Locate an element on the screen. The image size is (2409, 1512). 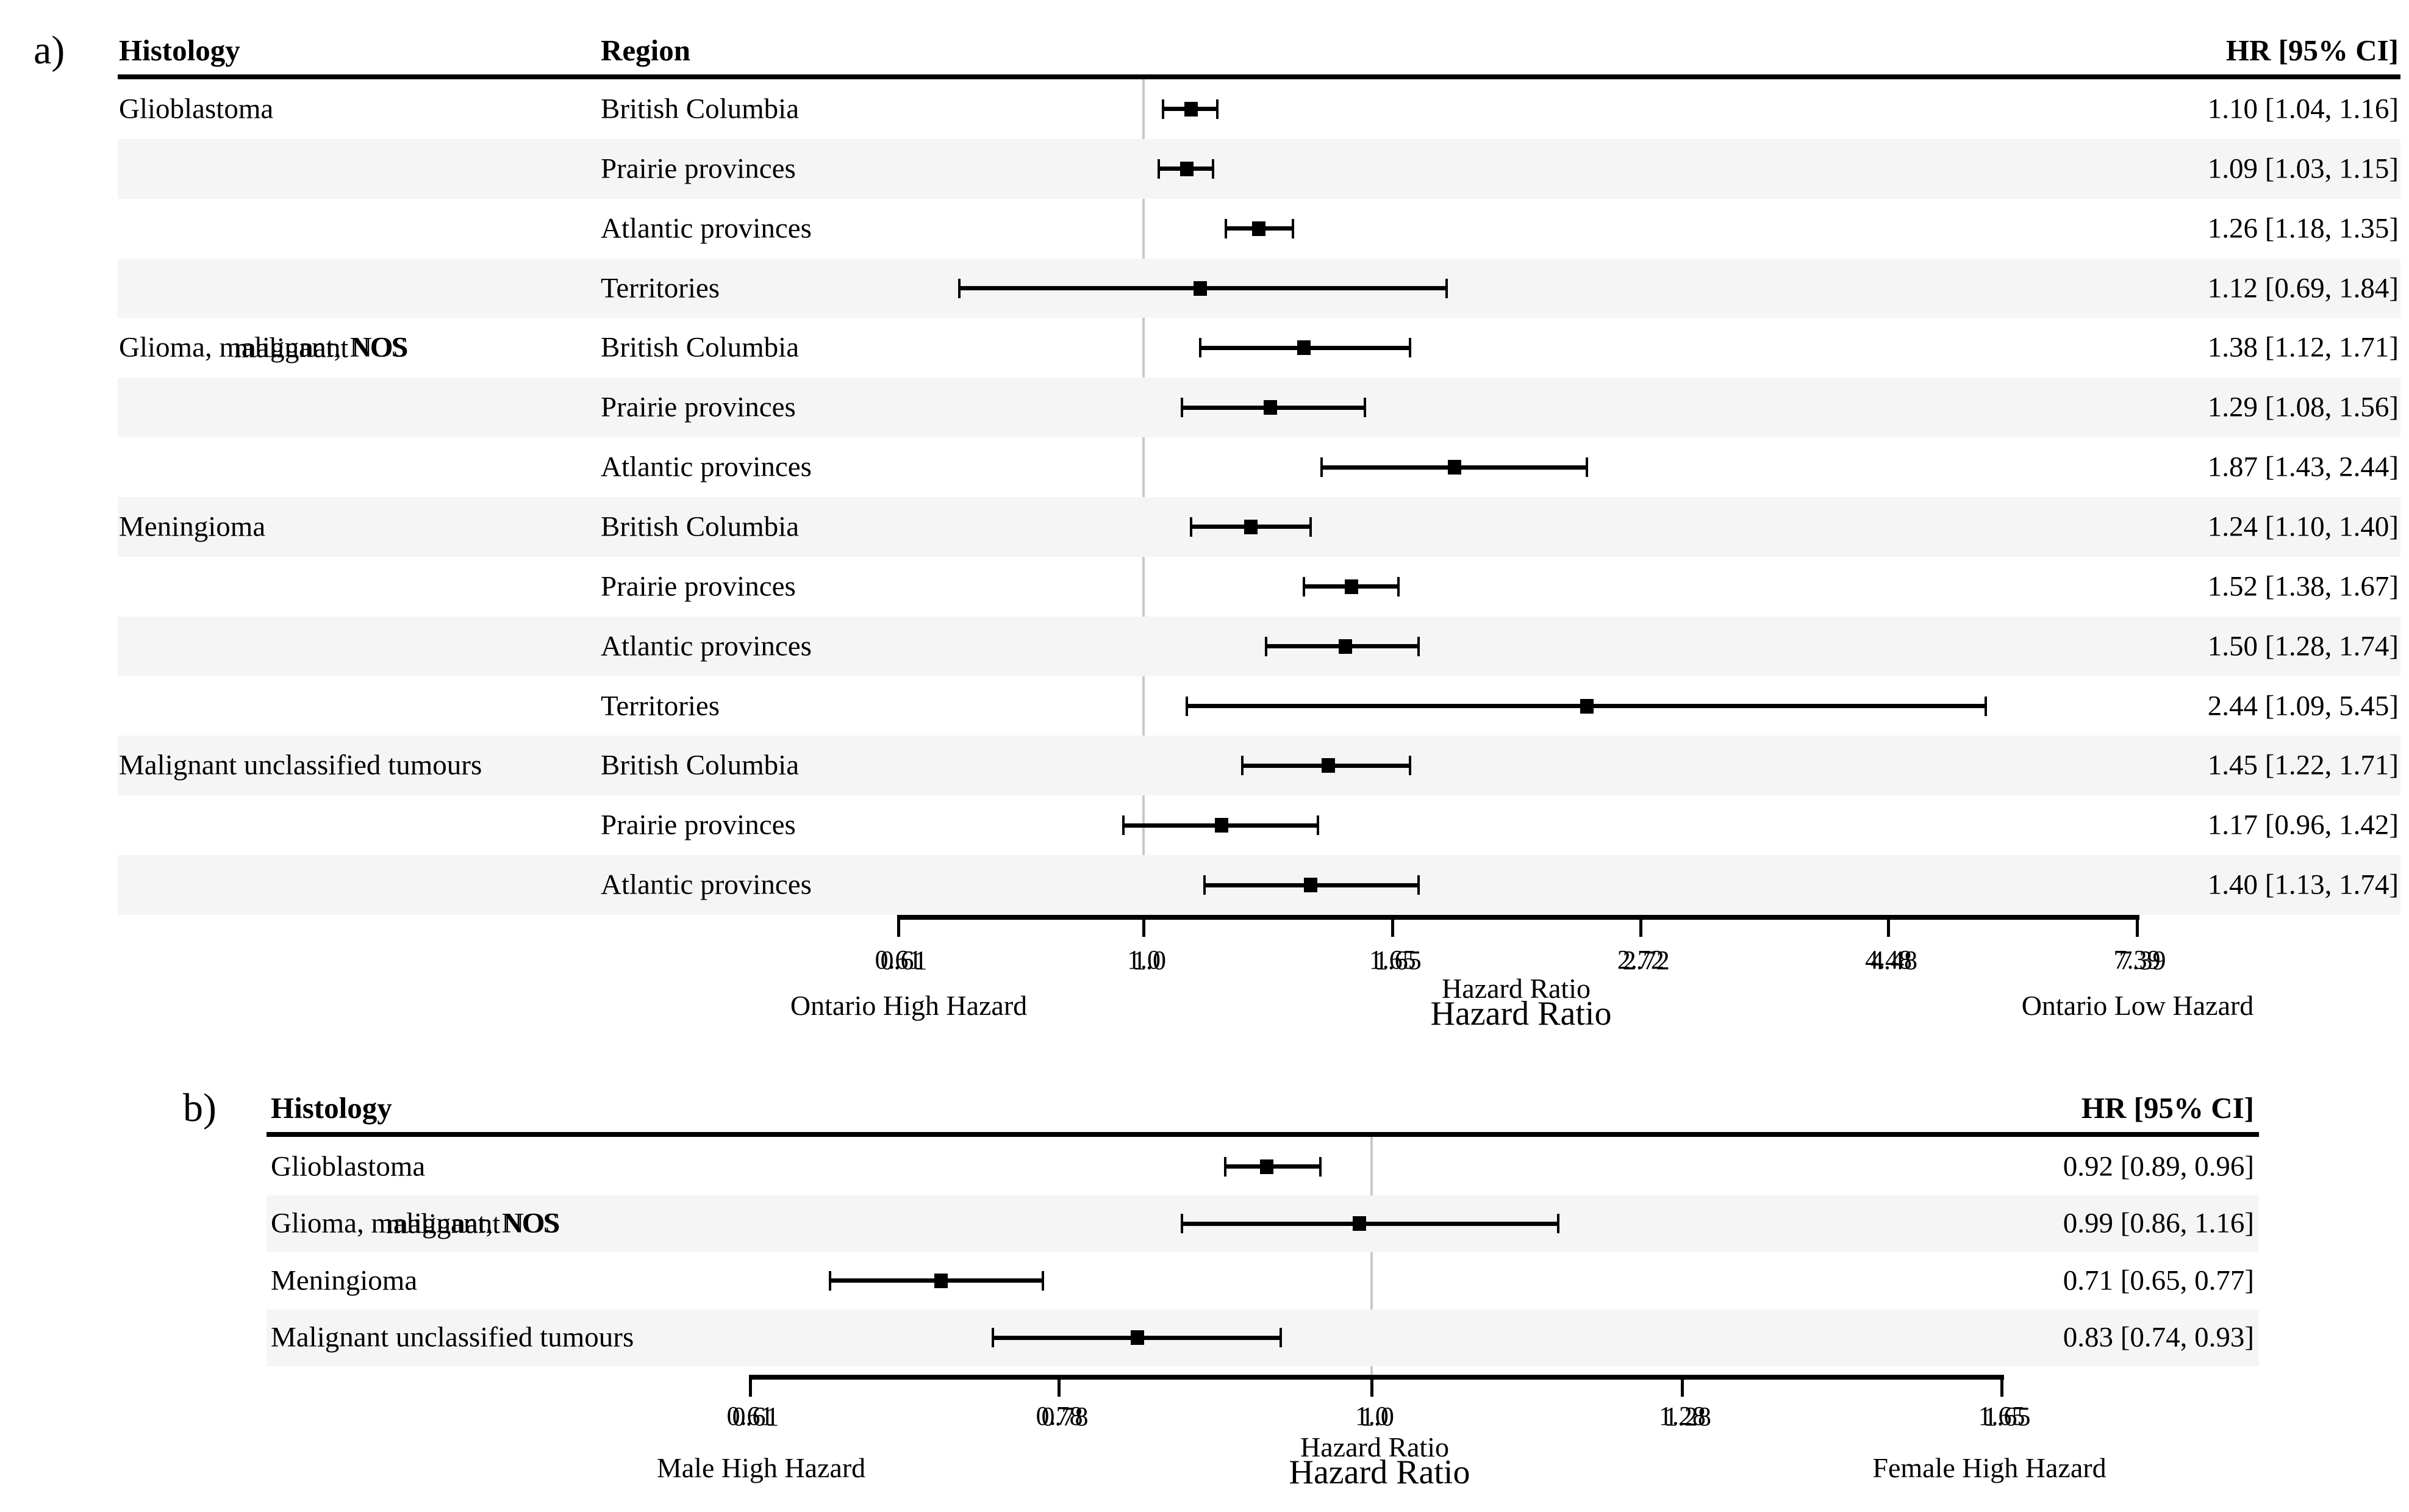
panel-a-header-histology: Histology is located at coordinates (179, 50).